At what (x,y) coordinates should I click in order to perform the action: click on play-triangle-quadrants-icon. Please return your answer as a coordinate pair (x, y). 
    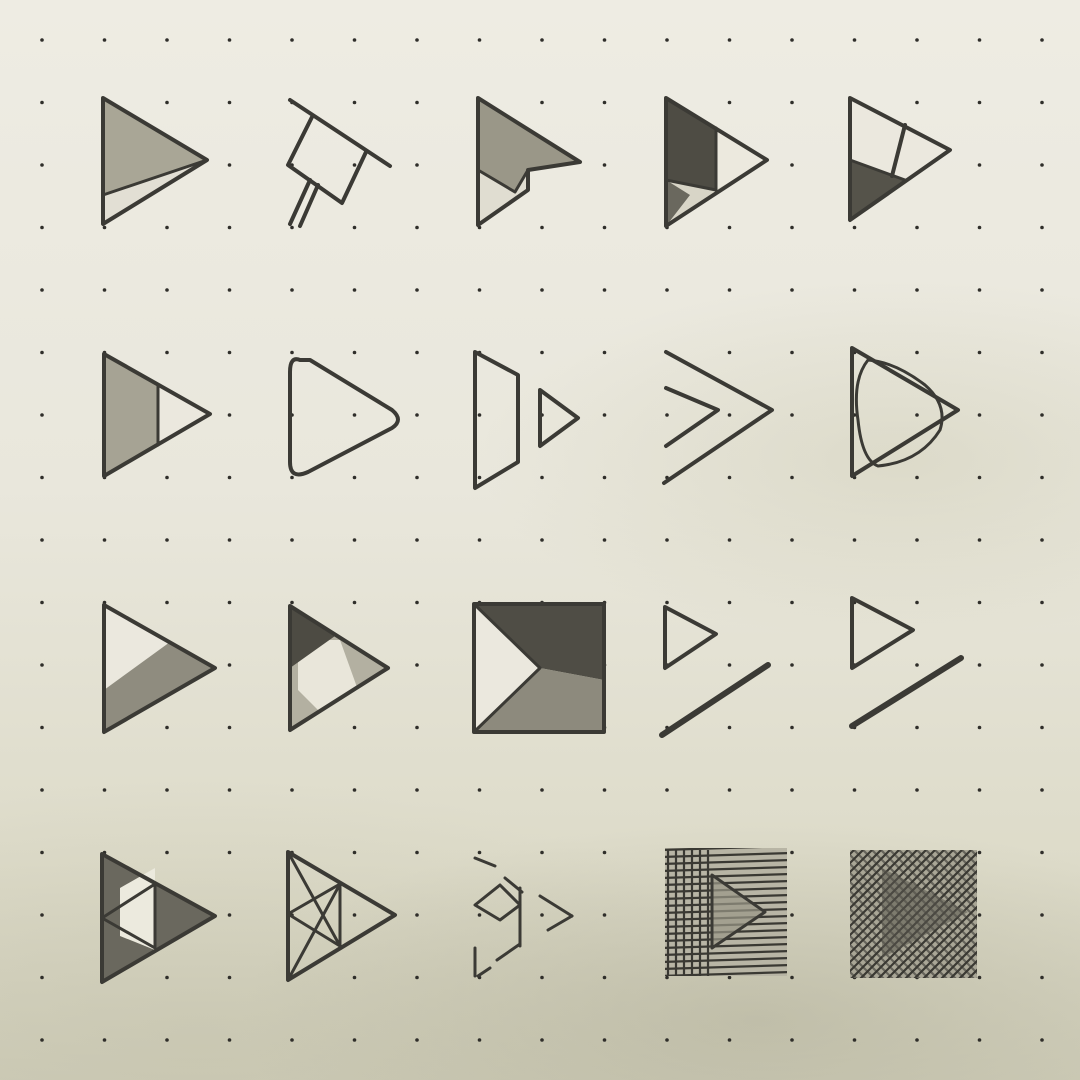
    Looking at the image, I should click on (716, 162).